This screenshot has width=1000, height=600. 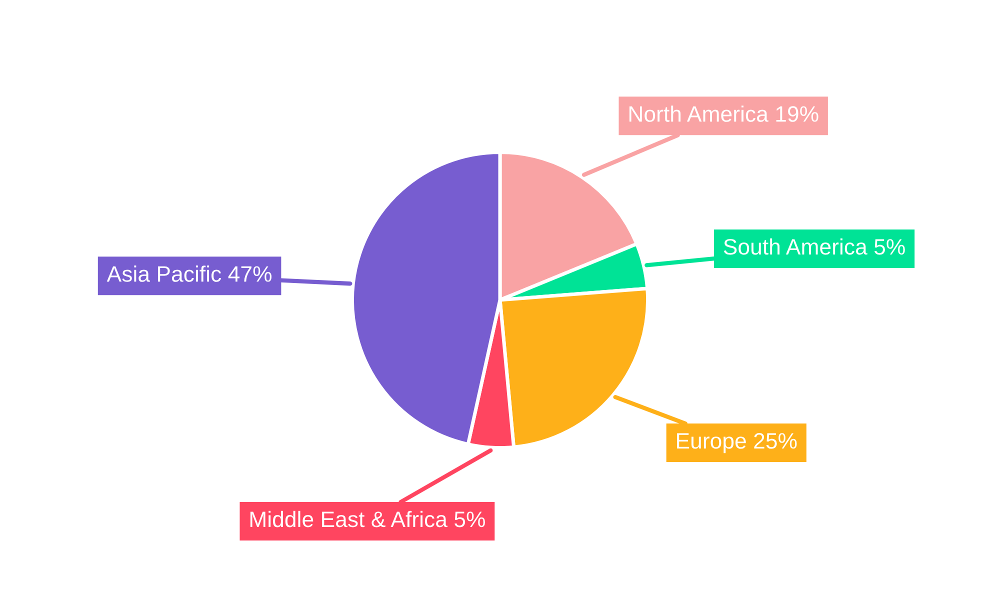 I want to click on slice-label: South America 5%, so click(x=814, y=246).